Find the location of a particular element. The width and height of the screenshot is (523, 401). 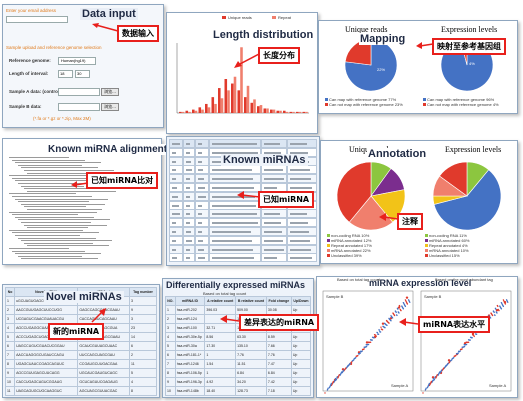

novel-cell: AGCCGUUGAGCUUCAGG is located at coordinates (46, 373).